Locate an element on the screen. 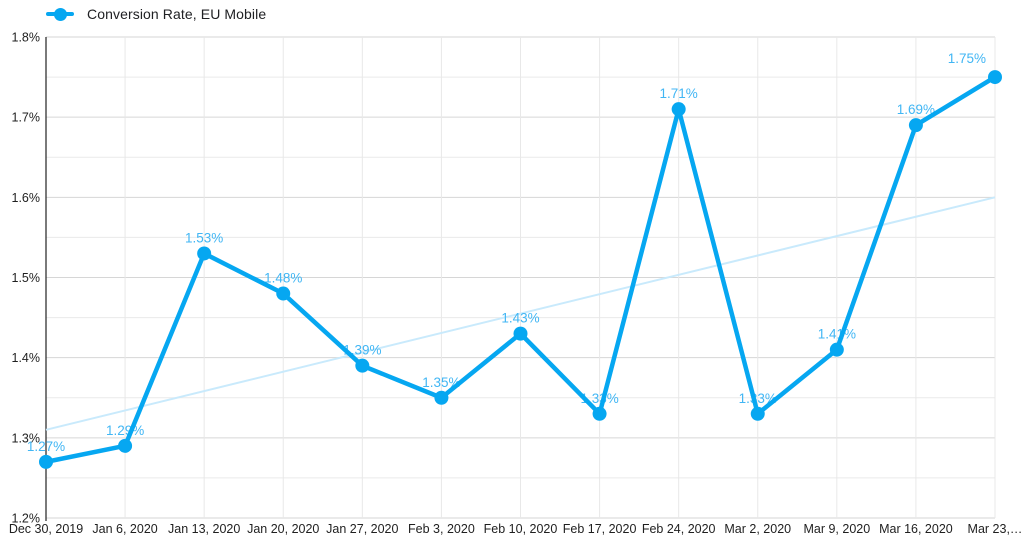 The width and height of the screenshot is (1024, 550). legend: Conversion Rate, EU Mobile is located at coordinates (156, 14).